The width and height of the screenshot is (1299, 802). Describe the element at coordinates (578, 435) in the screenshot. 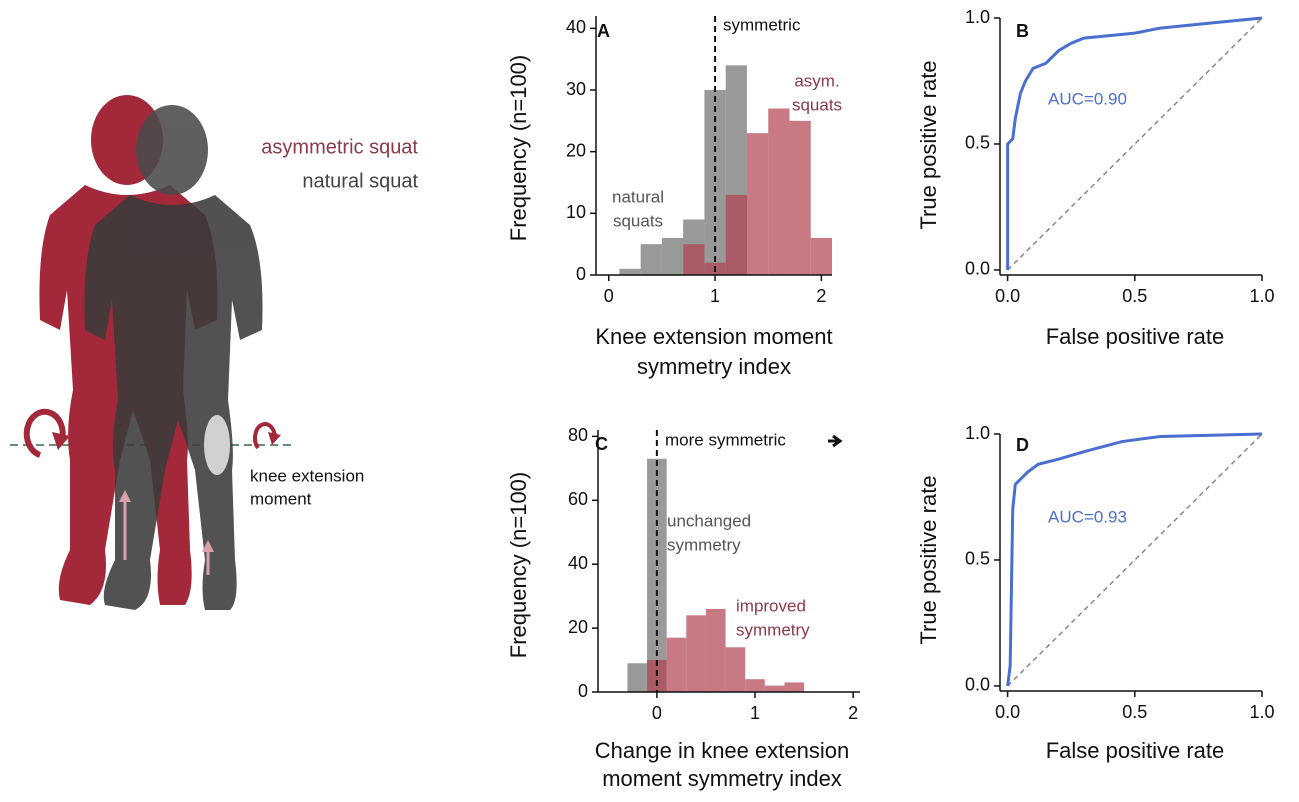

I see `y-tick-label: 80` at that location.